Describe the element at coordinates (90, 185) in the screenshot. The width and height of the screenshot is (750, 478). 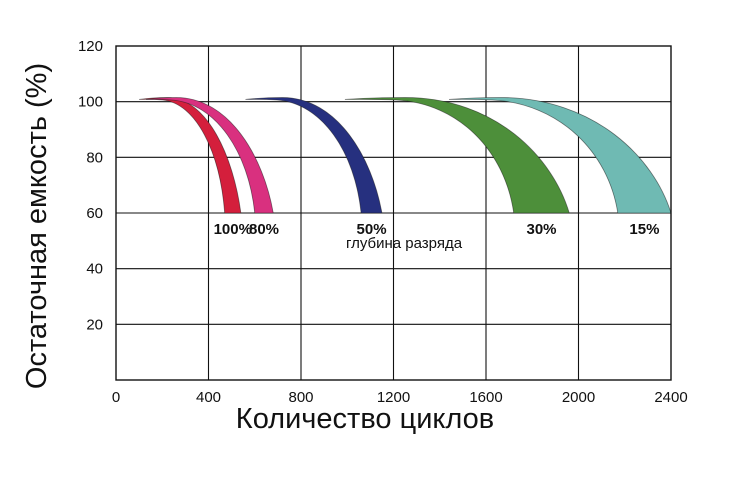
I see `y-ticks: 20 40 60 80 100 120` at that location.